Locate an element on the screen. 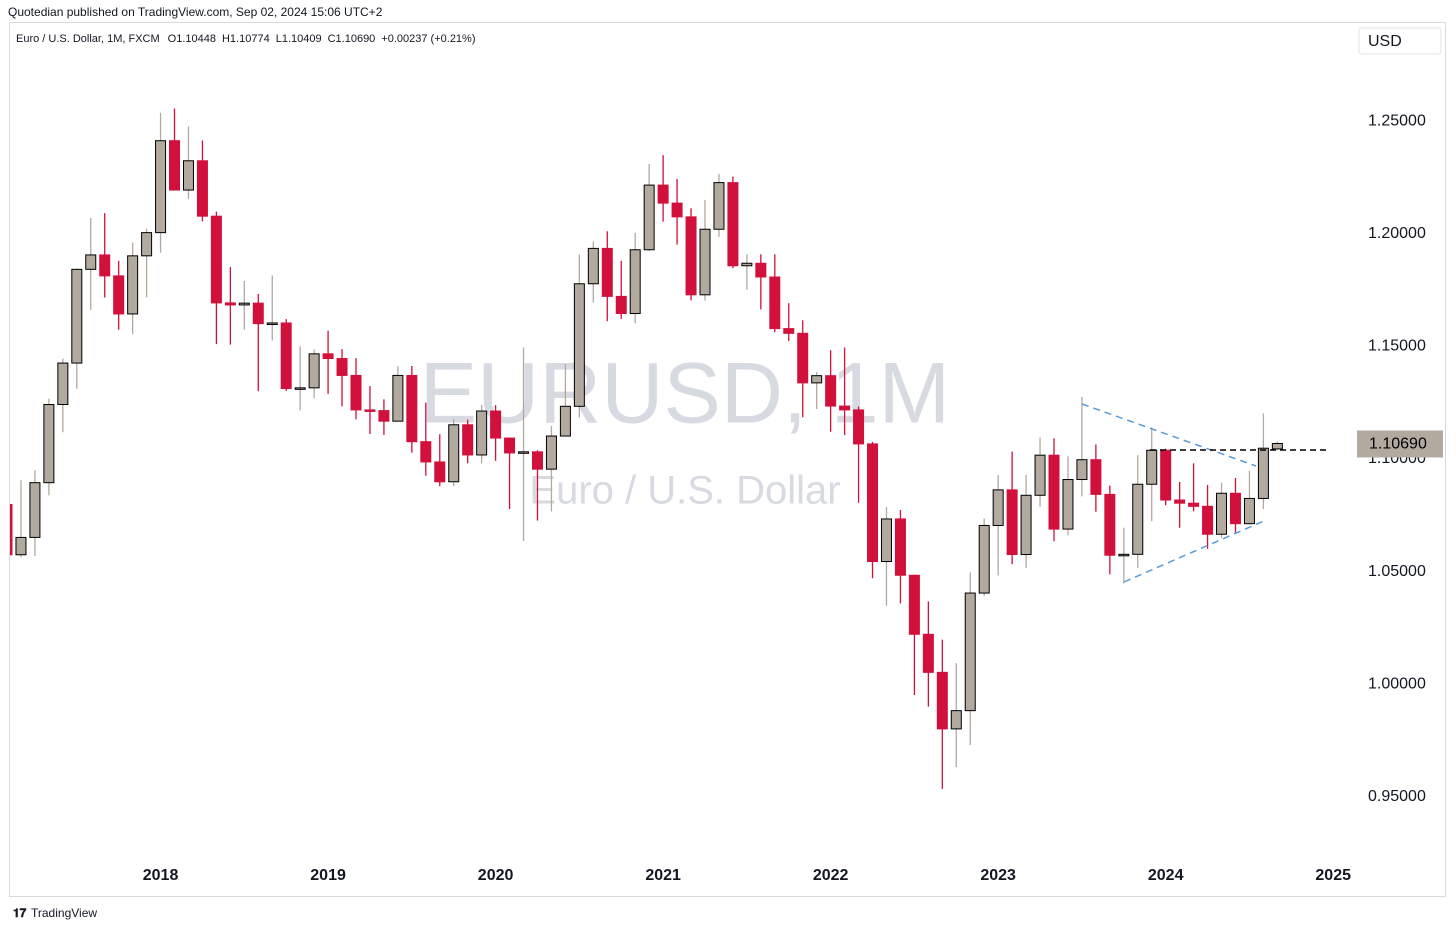 Image resolution: width=1456 pixels, height=931 pixels. x-tick-label: 2022 is located at coordinates (831, 875).